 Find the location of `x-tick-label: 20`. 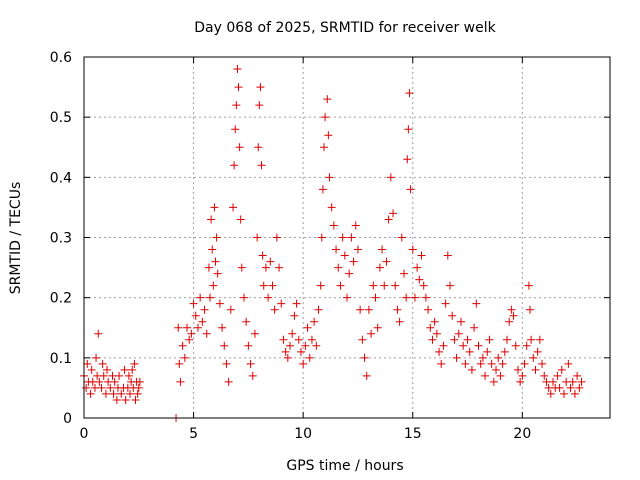

x-tick-label: 20 is located at coordinates (522, 434).